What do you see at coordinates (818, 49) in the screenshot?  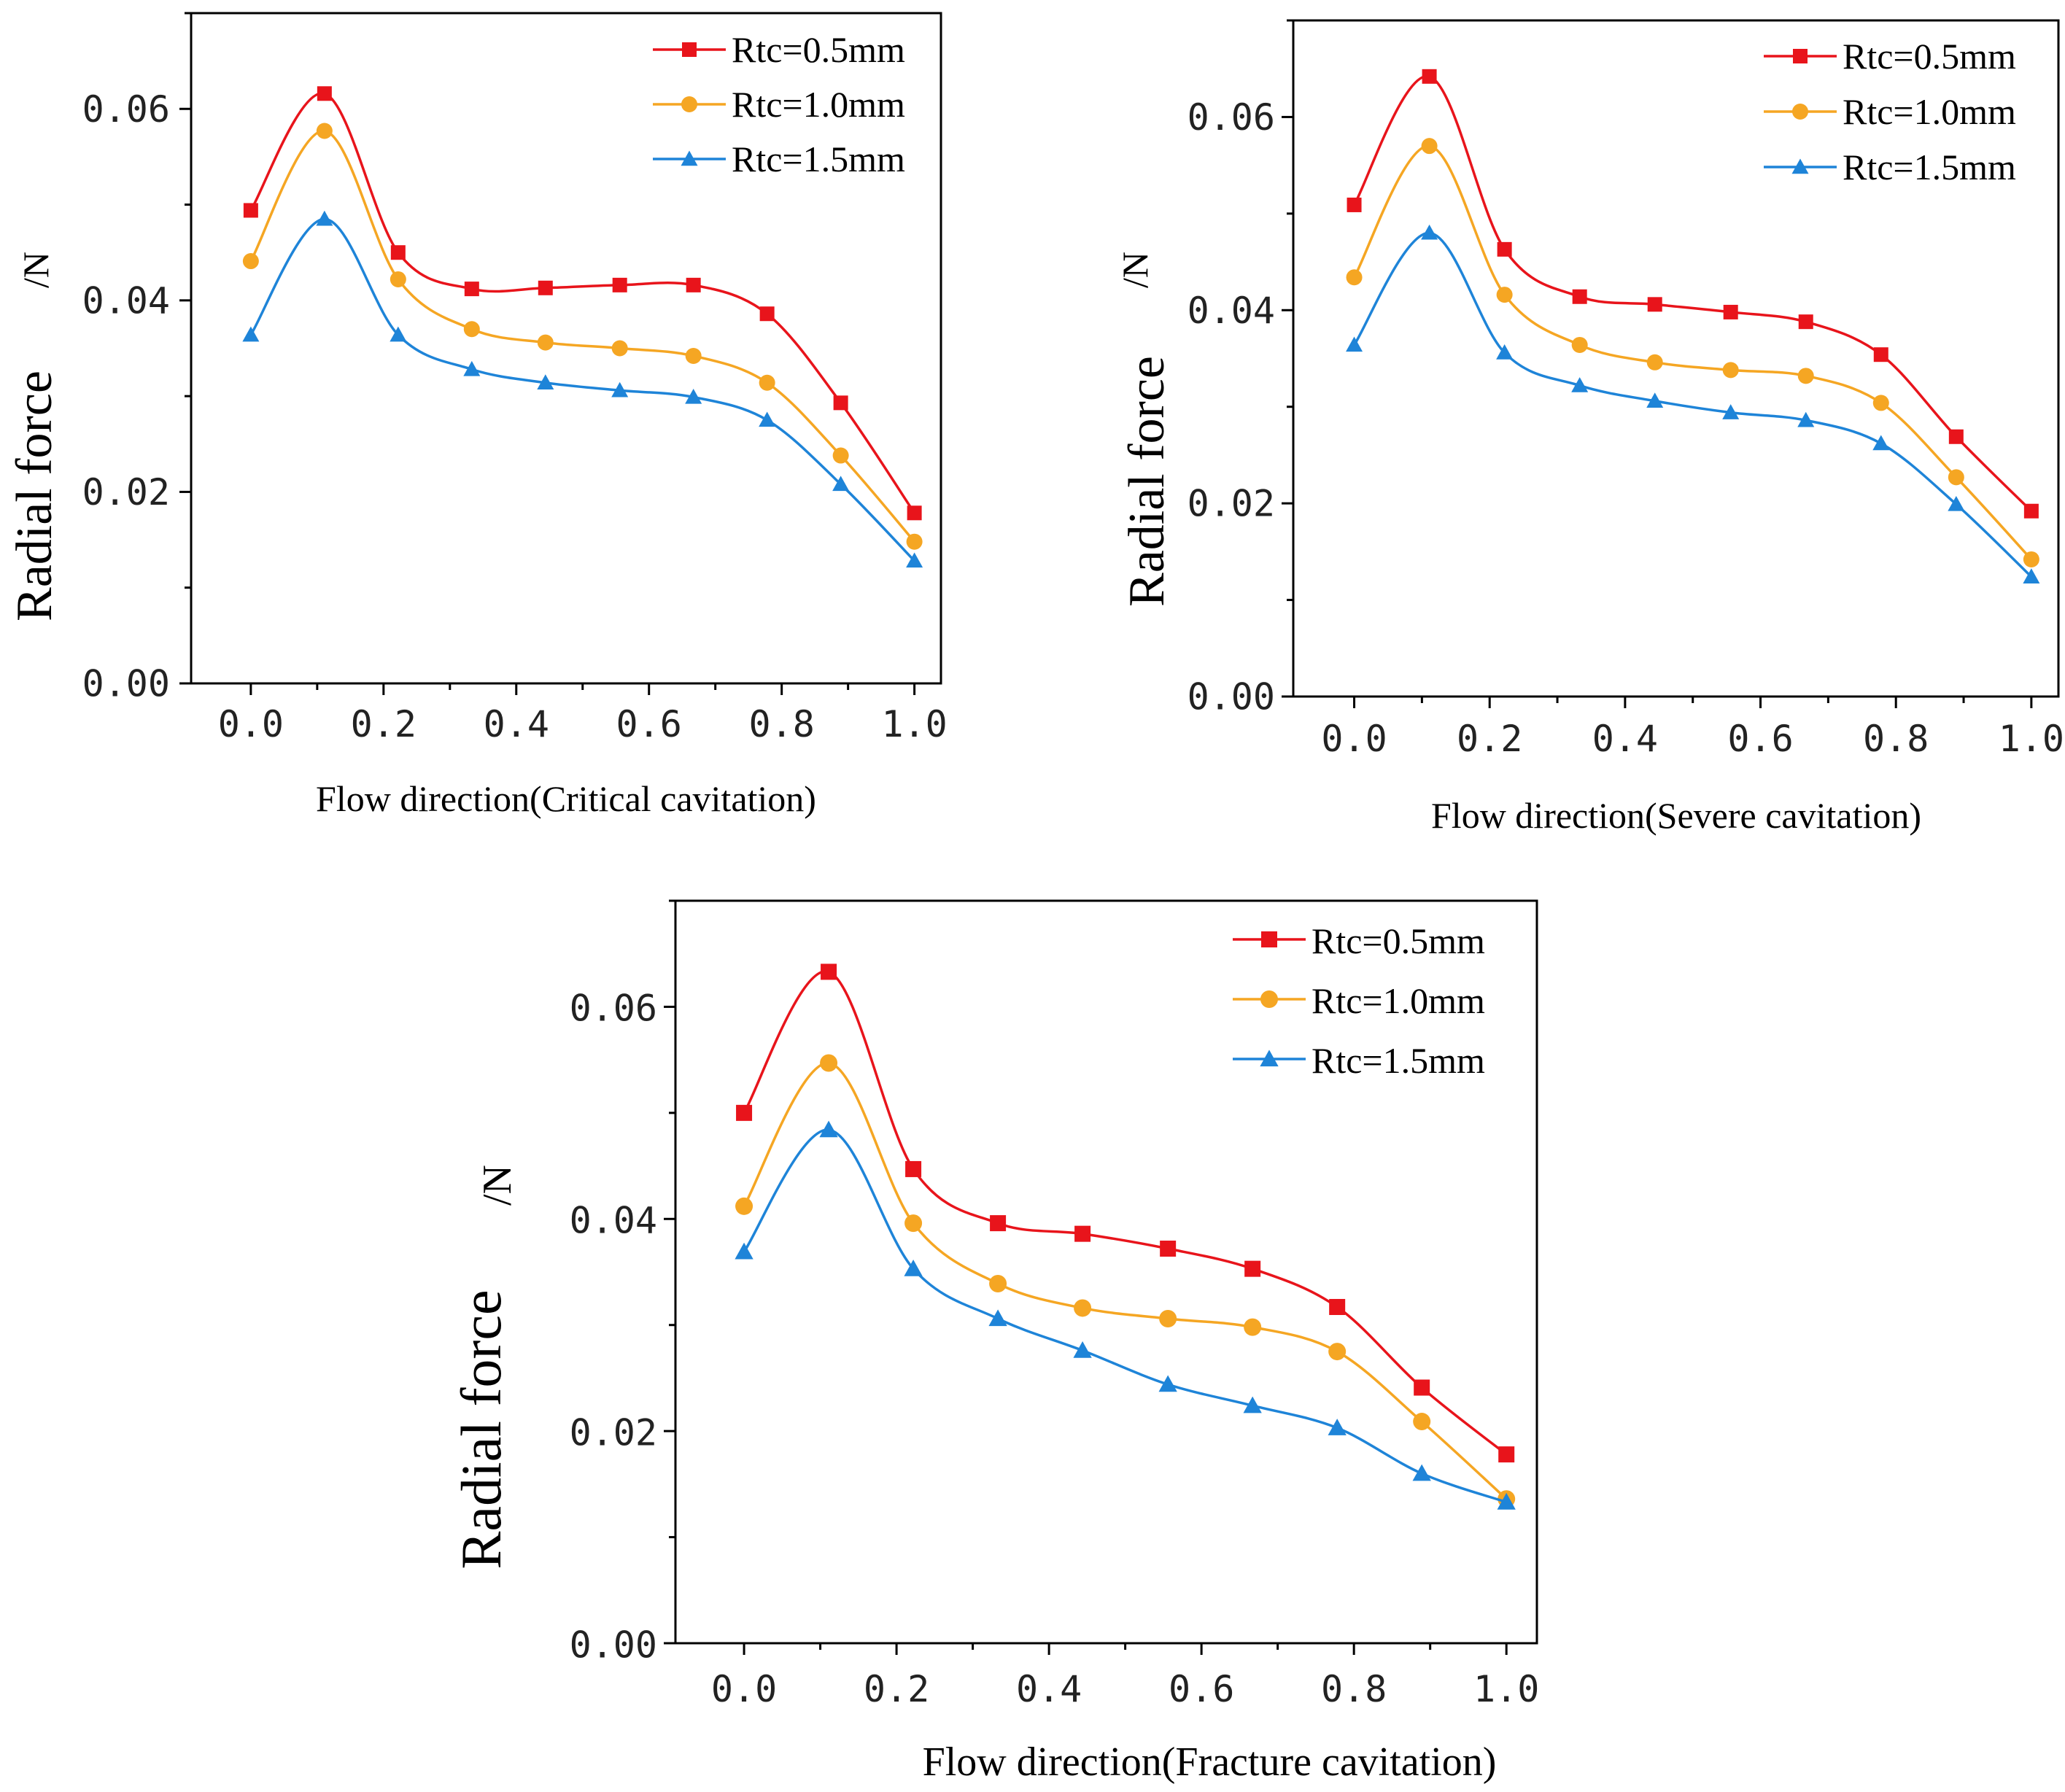 I see `legend-label: Rtc=0.5mm` at bounding box center [818, 49].